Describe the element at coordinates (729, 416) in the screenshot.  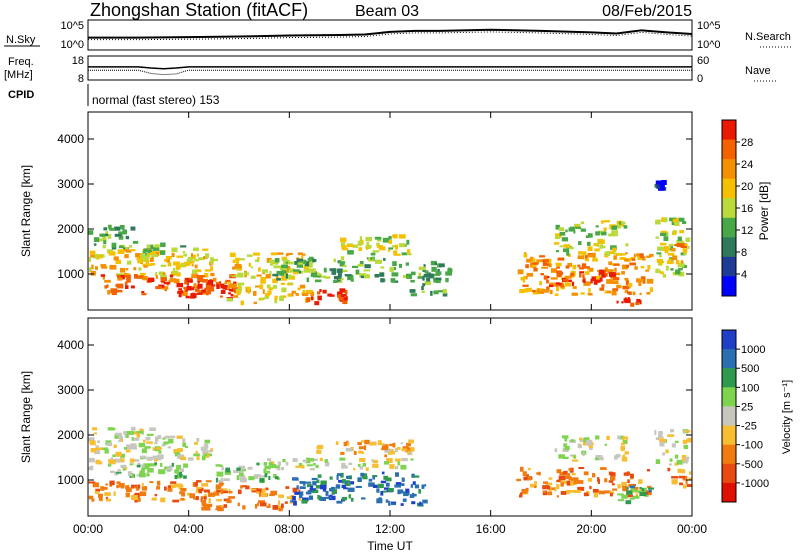
I see `colorbar-frame` at that location.